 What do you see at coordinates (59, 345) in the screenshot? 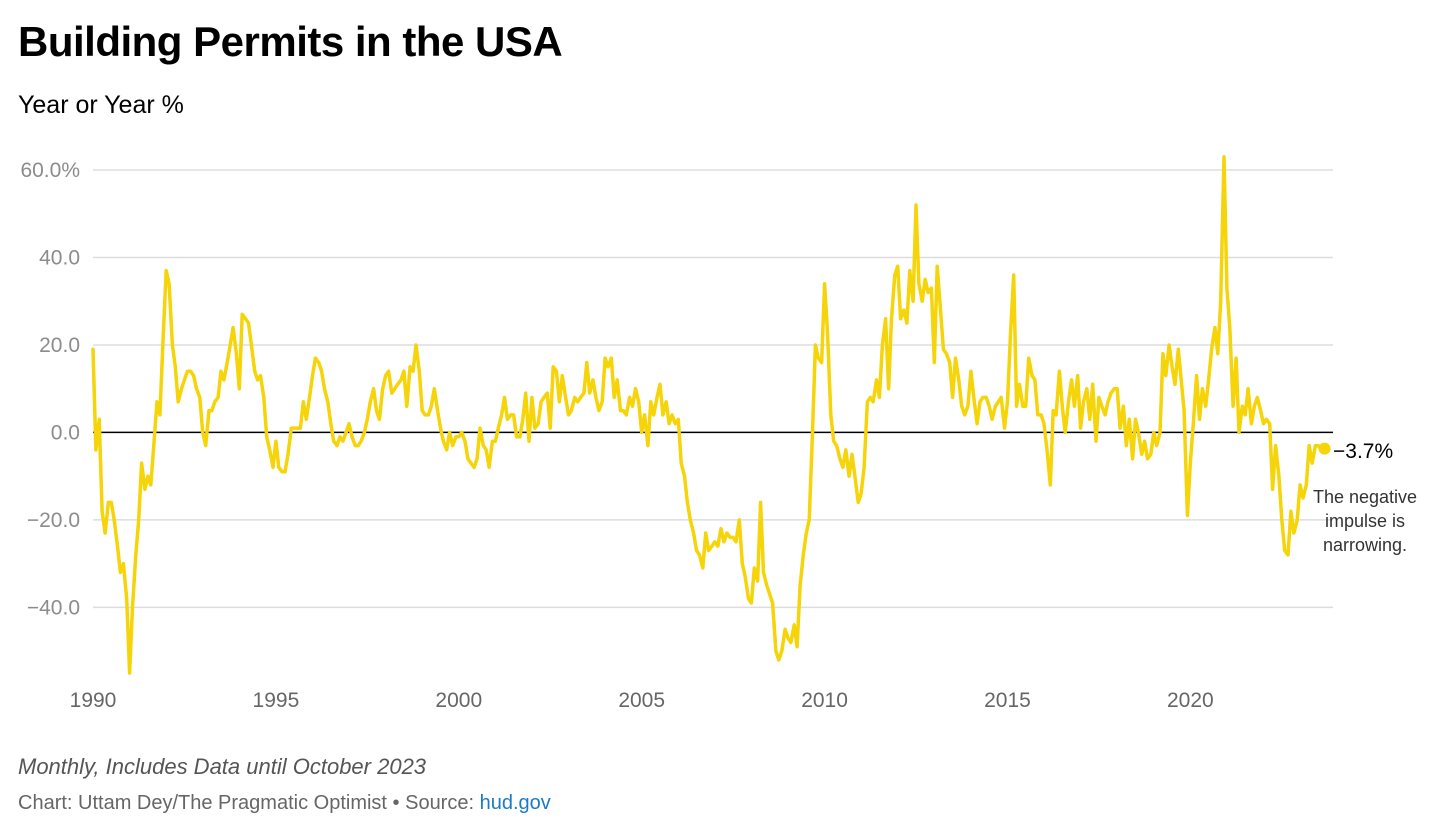
I see `y-tick-label: 20.0` at bounding box center [59, 345].